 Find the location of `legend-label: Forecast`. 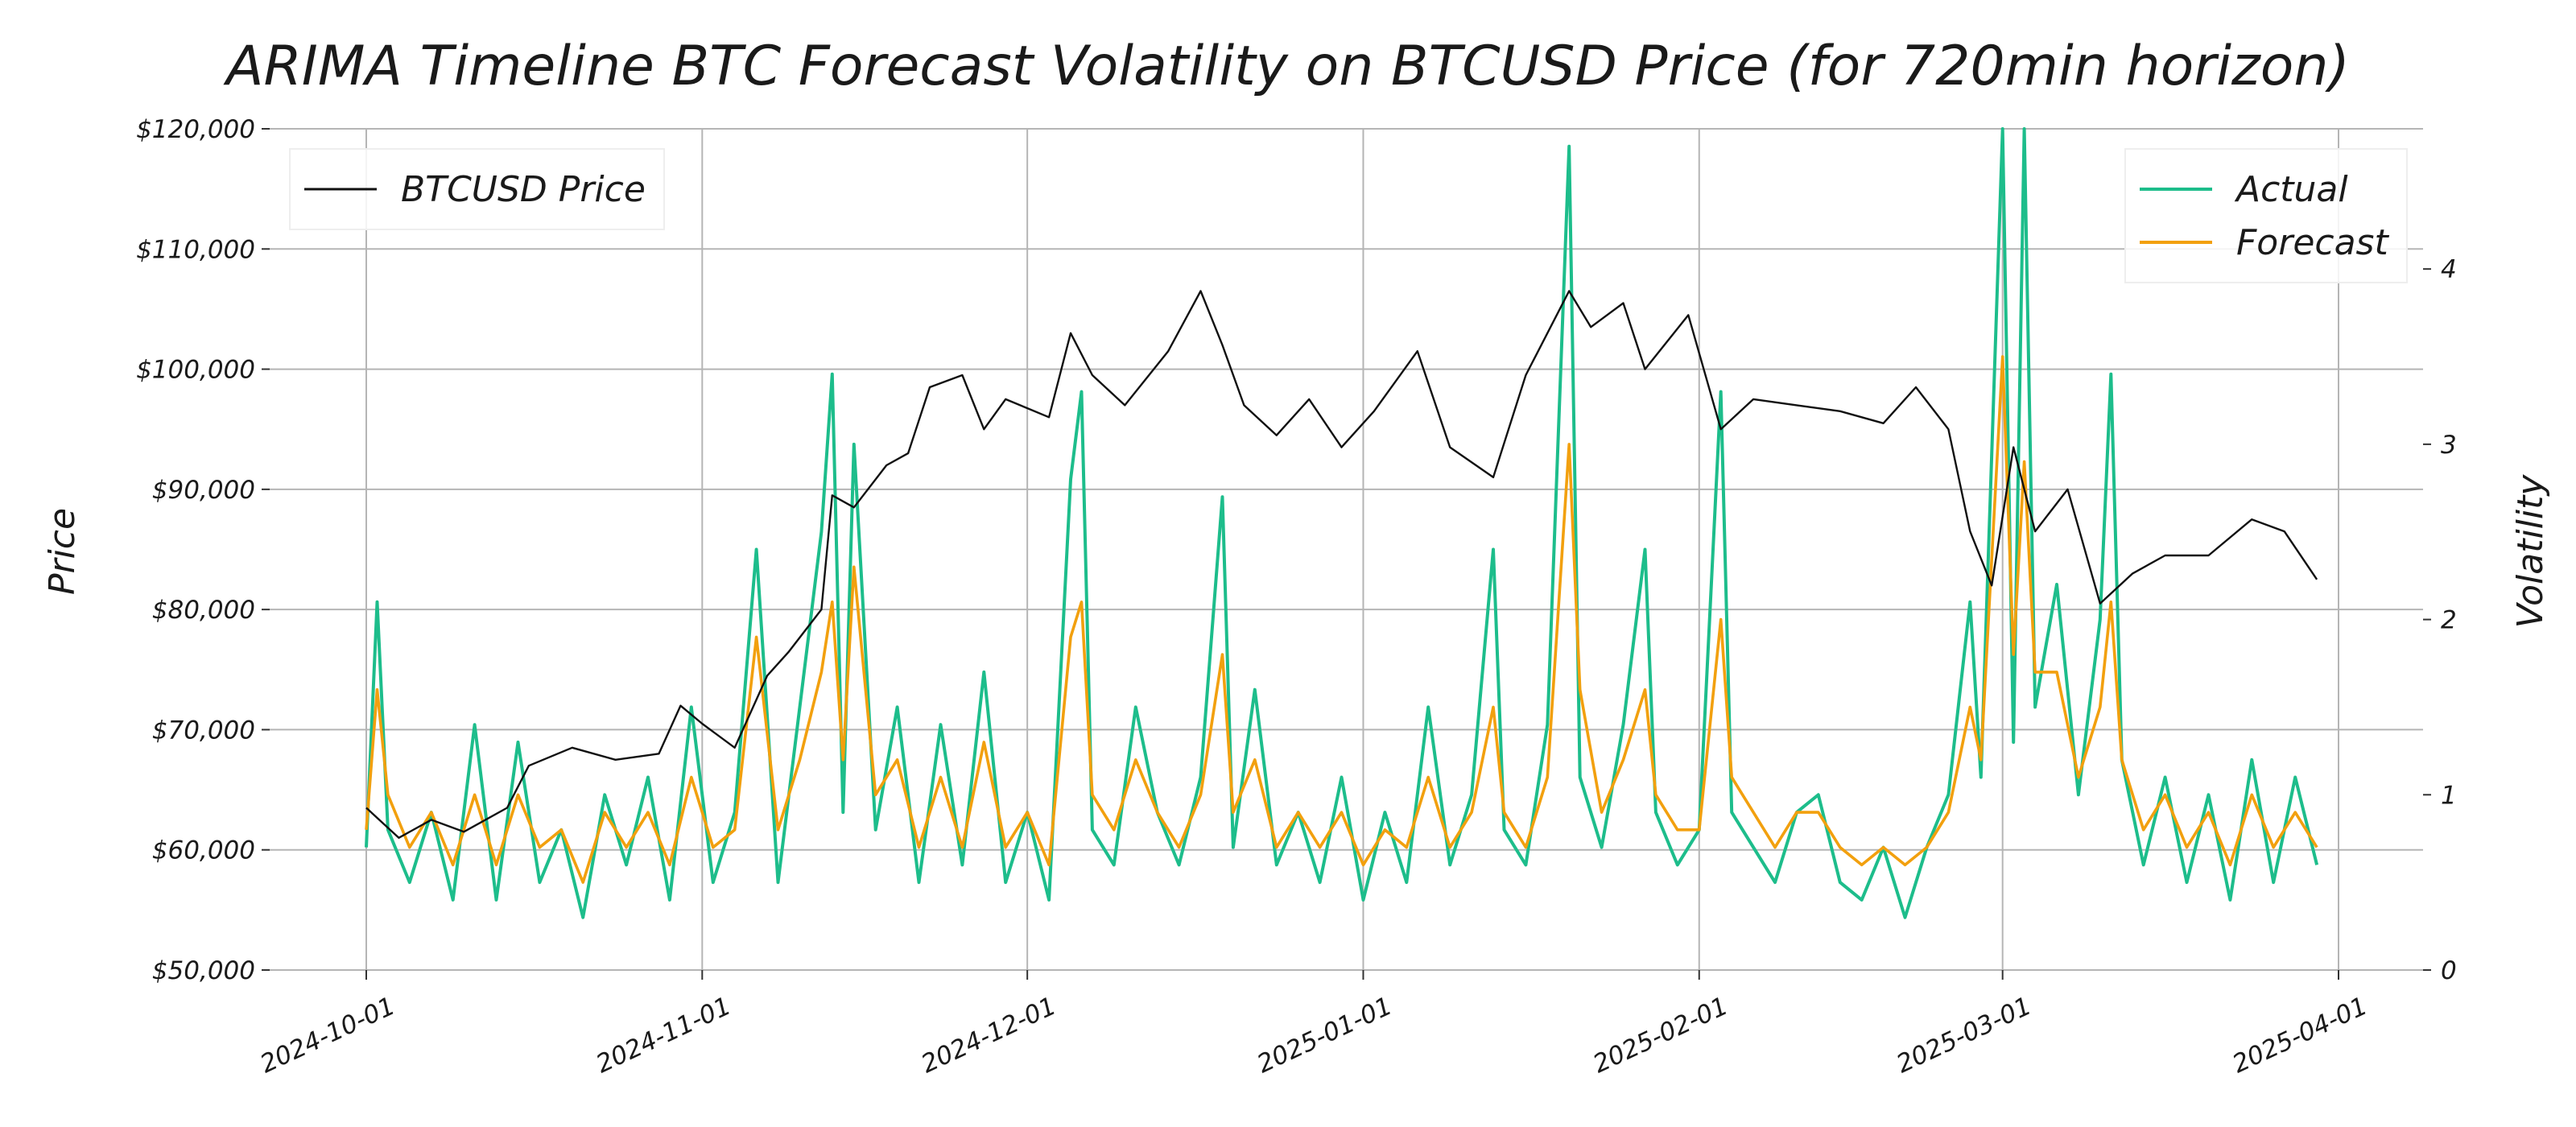

legend-label: Forecast is located at coordinates (2312, 242).